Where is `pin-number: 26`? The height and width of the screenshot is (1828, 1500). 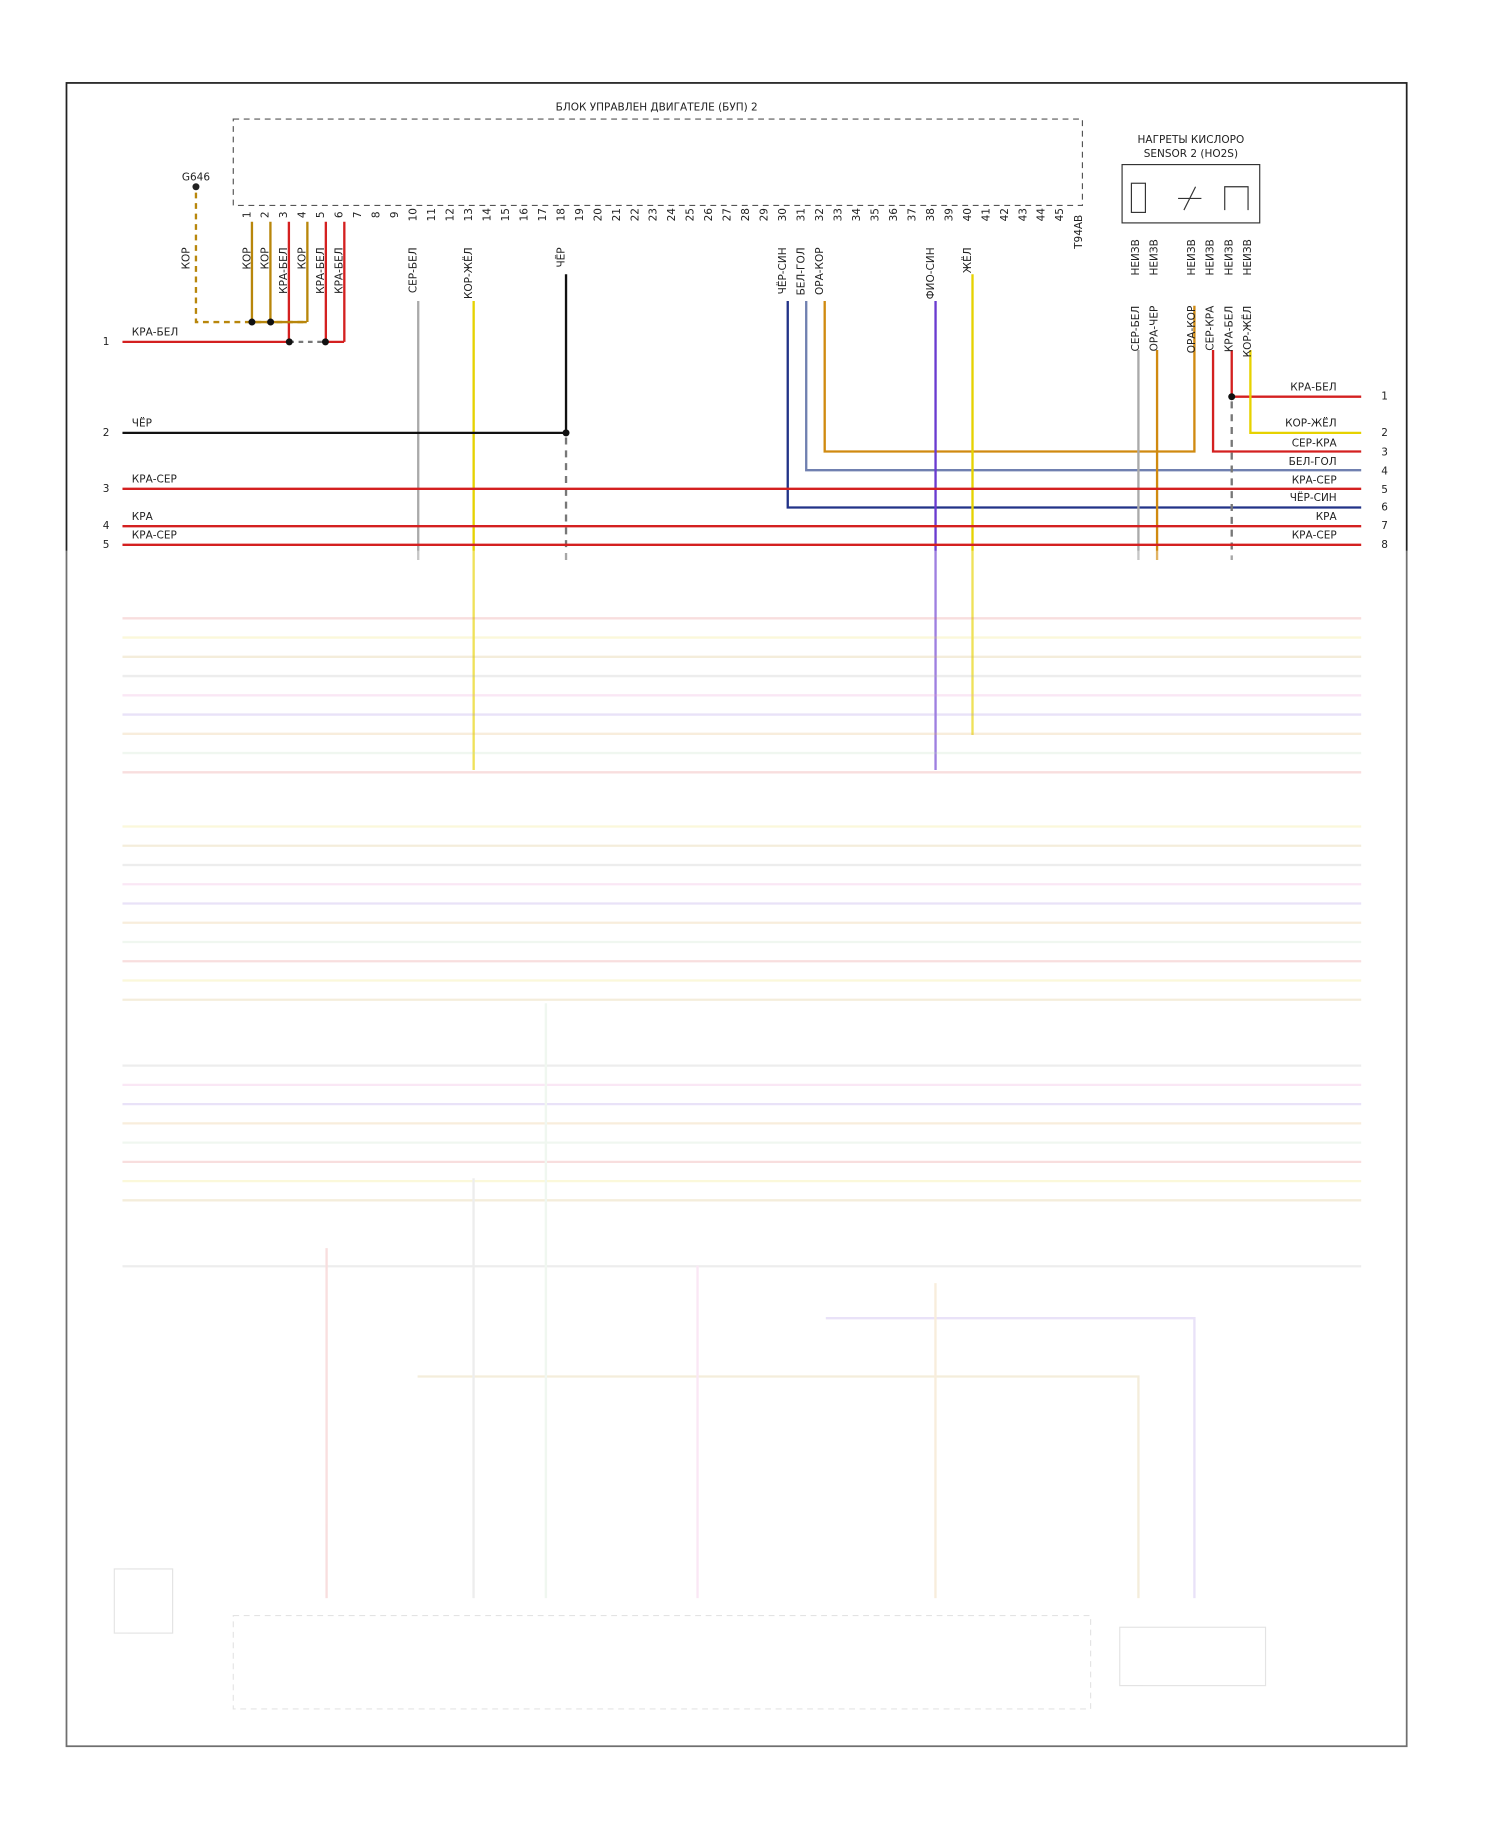 pin-number: 26 is located at coordinates (709, 215).